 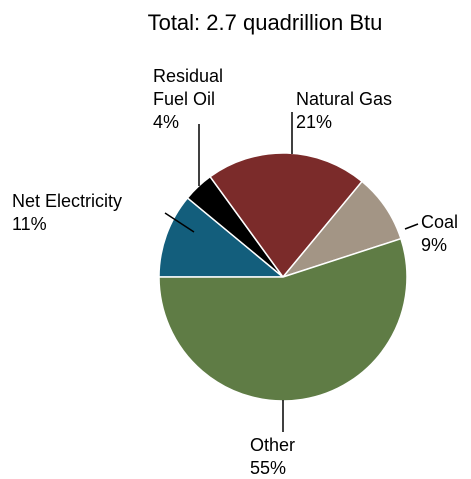 I want to click on slice-label: Natural Gas 21%, so click(x=371, y=111).